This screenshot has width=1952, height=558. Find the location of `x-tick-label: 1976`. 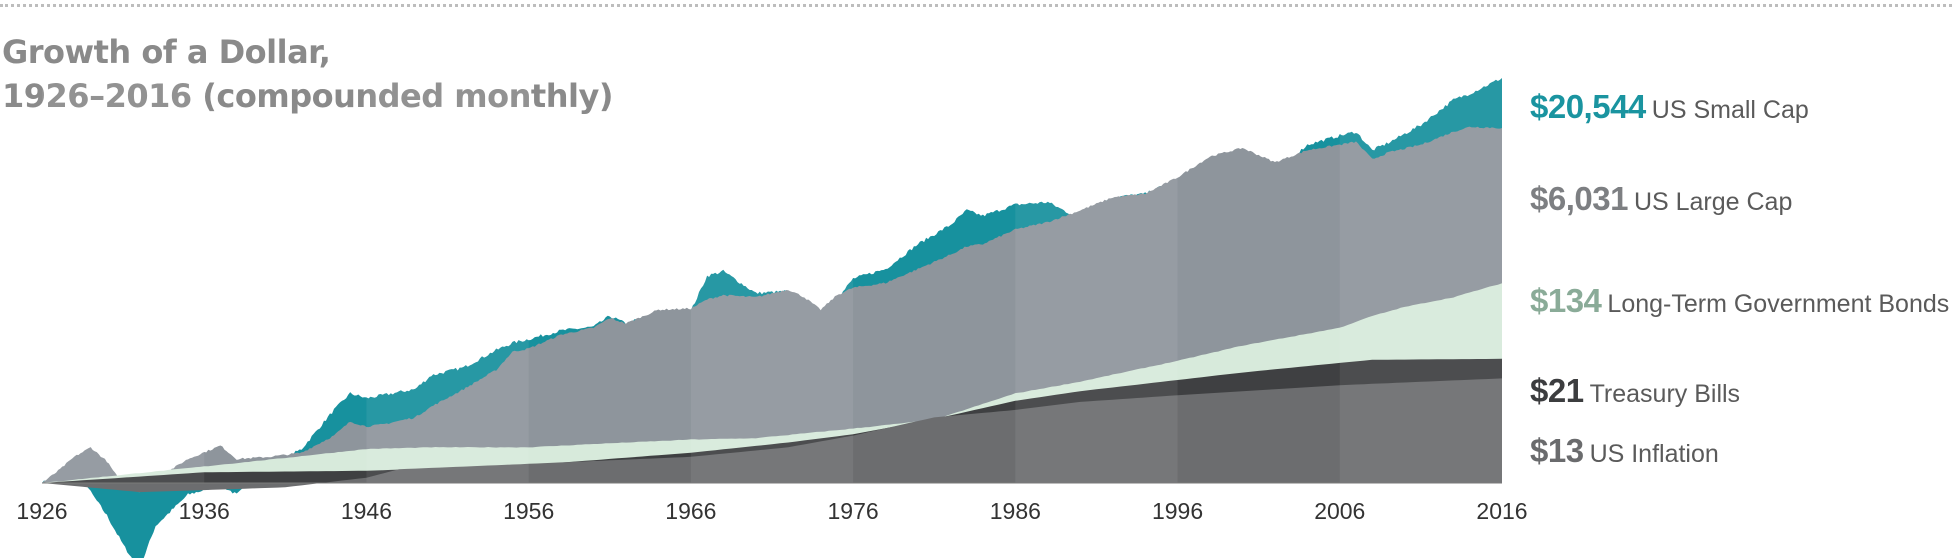

x-tick-label: 1976 is located at coordinates (853, 511).